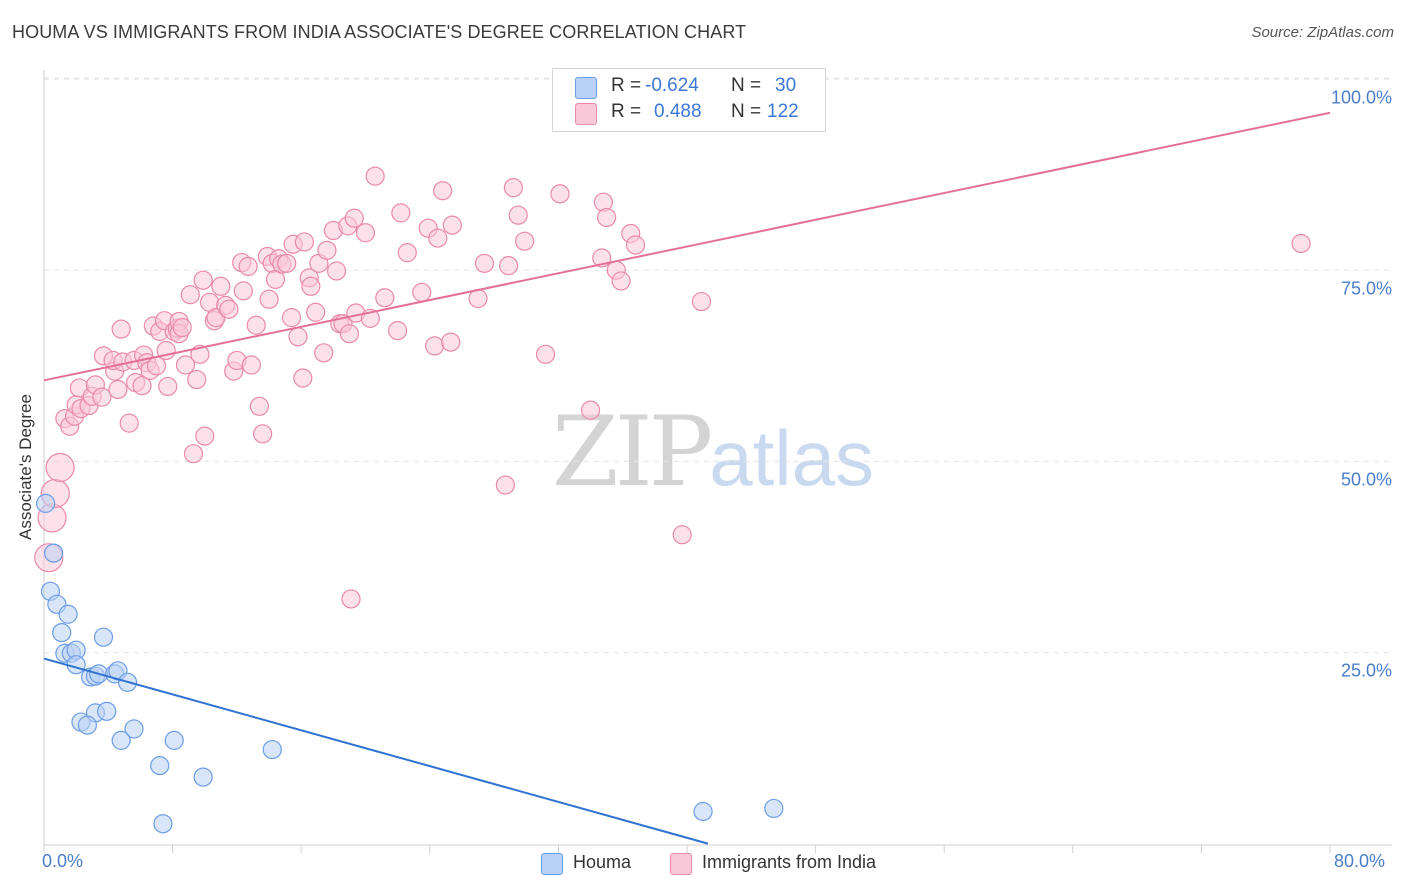 This screenshot has width=1406, height=892. Describe the element at coordinates (602, 862) in the screenshot. I see `legend-label: Houma` at that location.